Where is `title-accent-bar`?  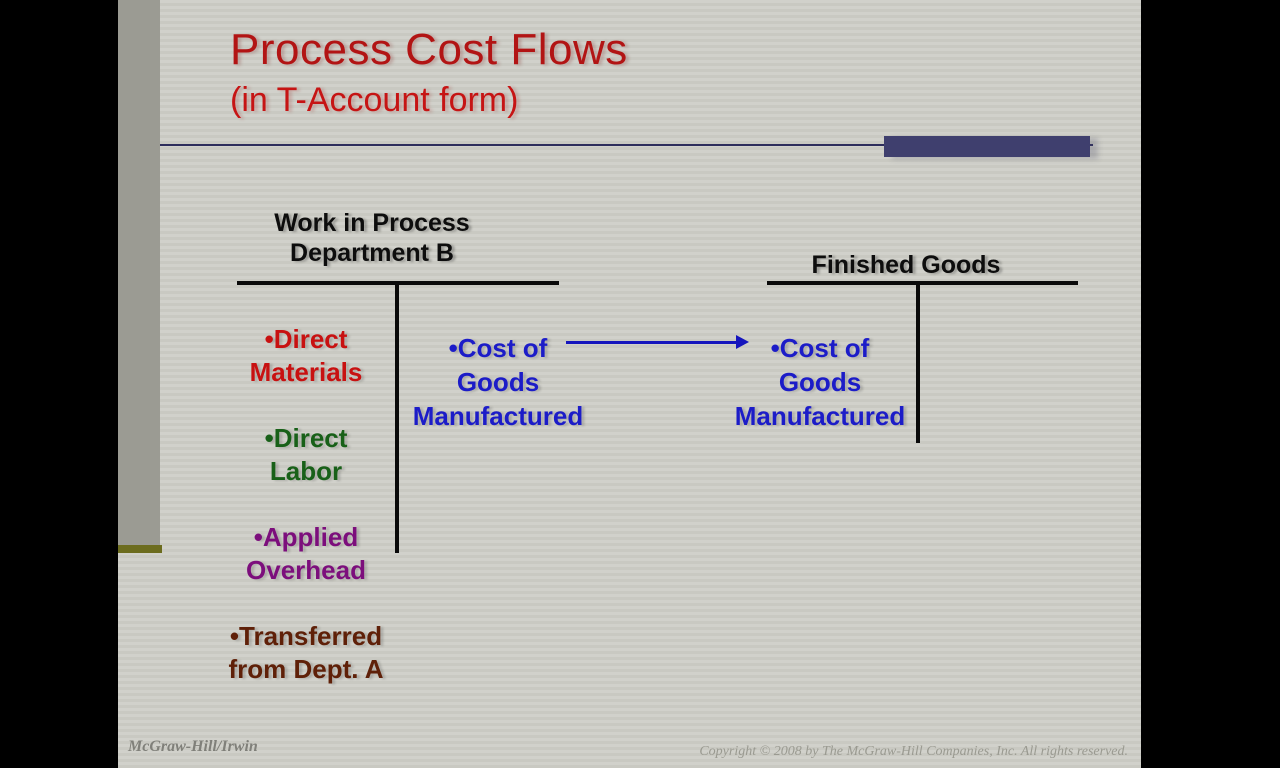 title-accent-bar is located at coordinates (987, 146).